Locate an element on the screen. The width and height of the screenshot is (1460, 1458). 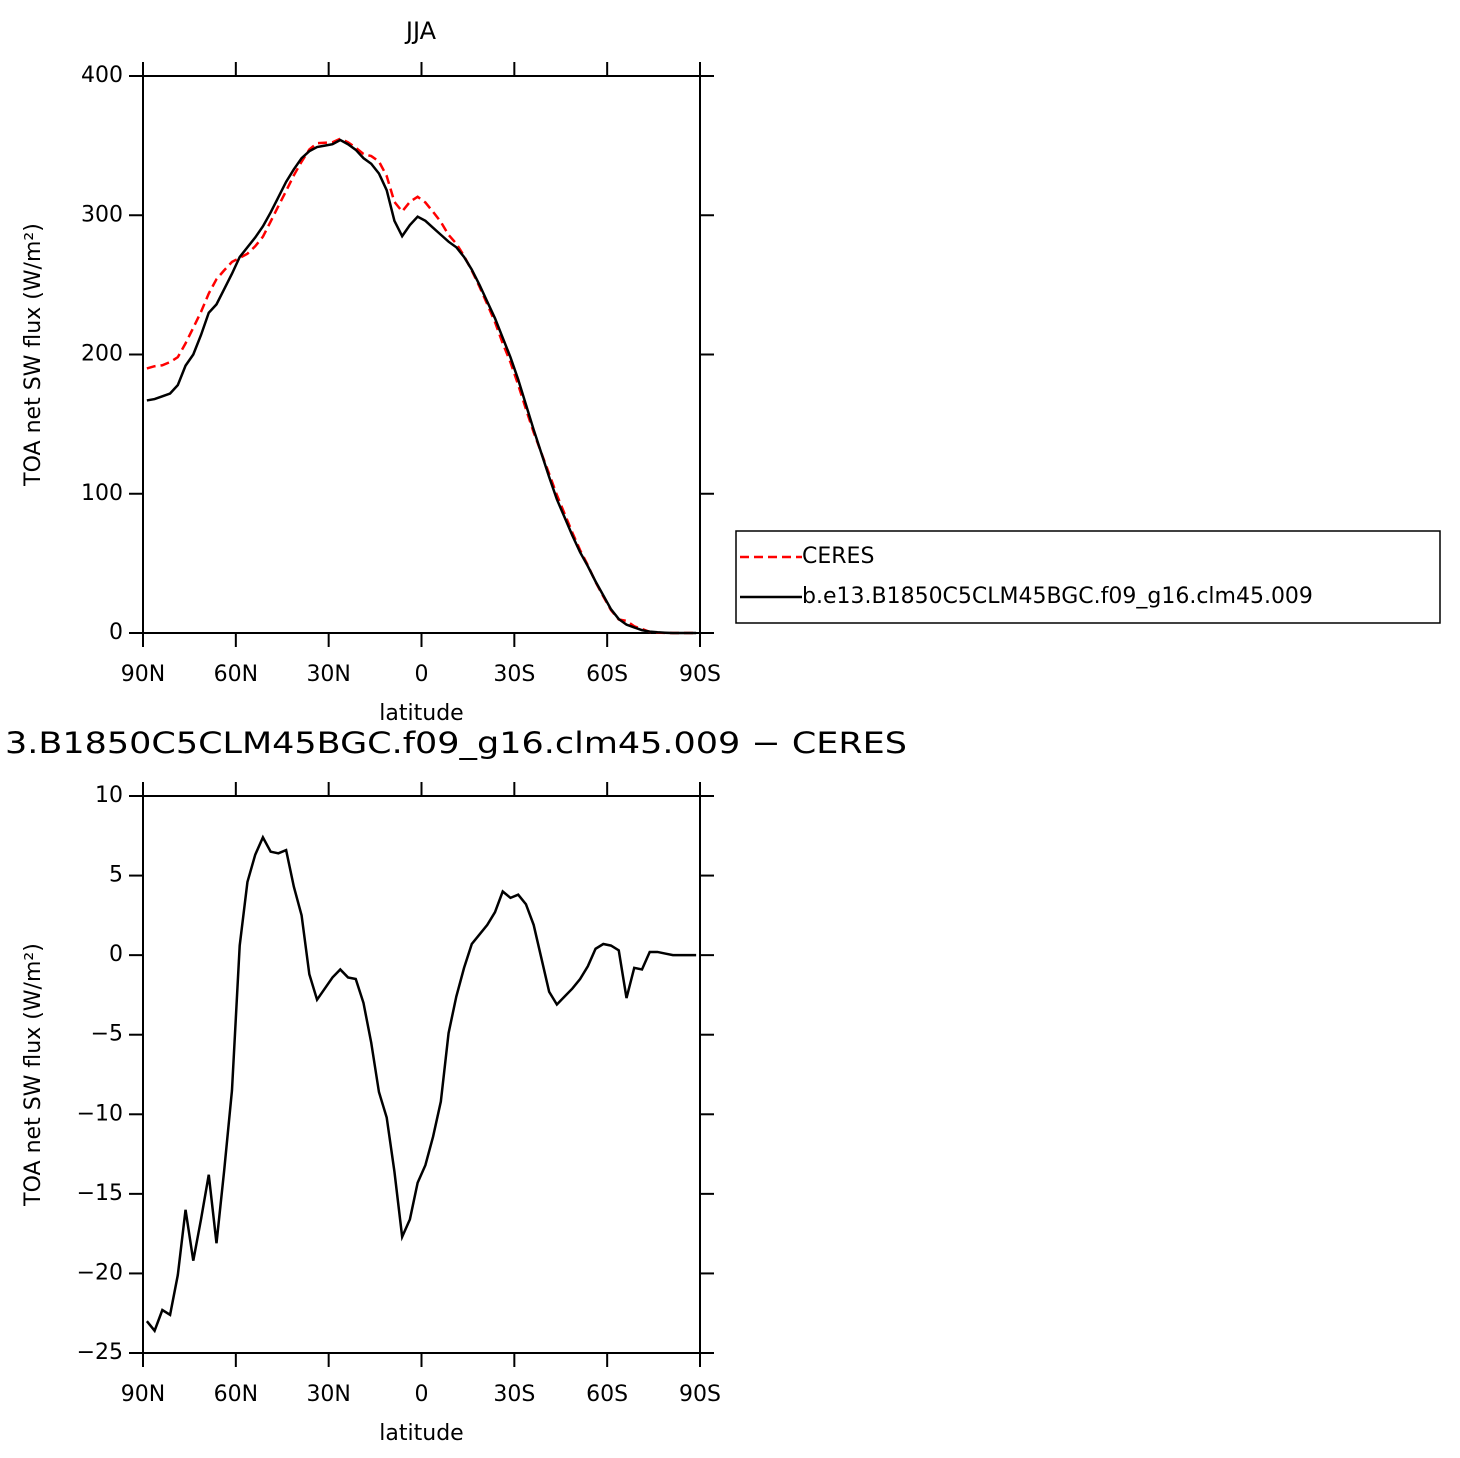
y-tick-label: 10 is located at coordinates (109, 795).